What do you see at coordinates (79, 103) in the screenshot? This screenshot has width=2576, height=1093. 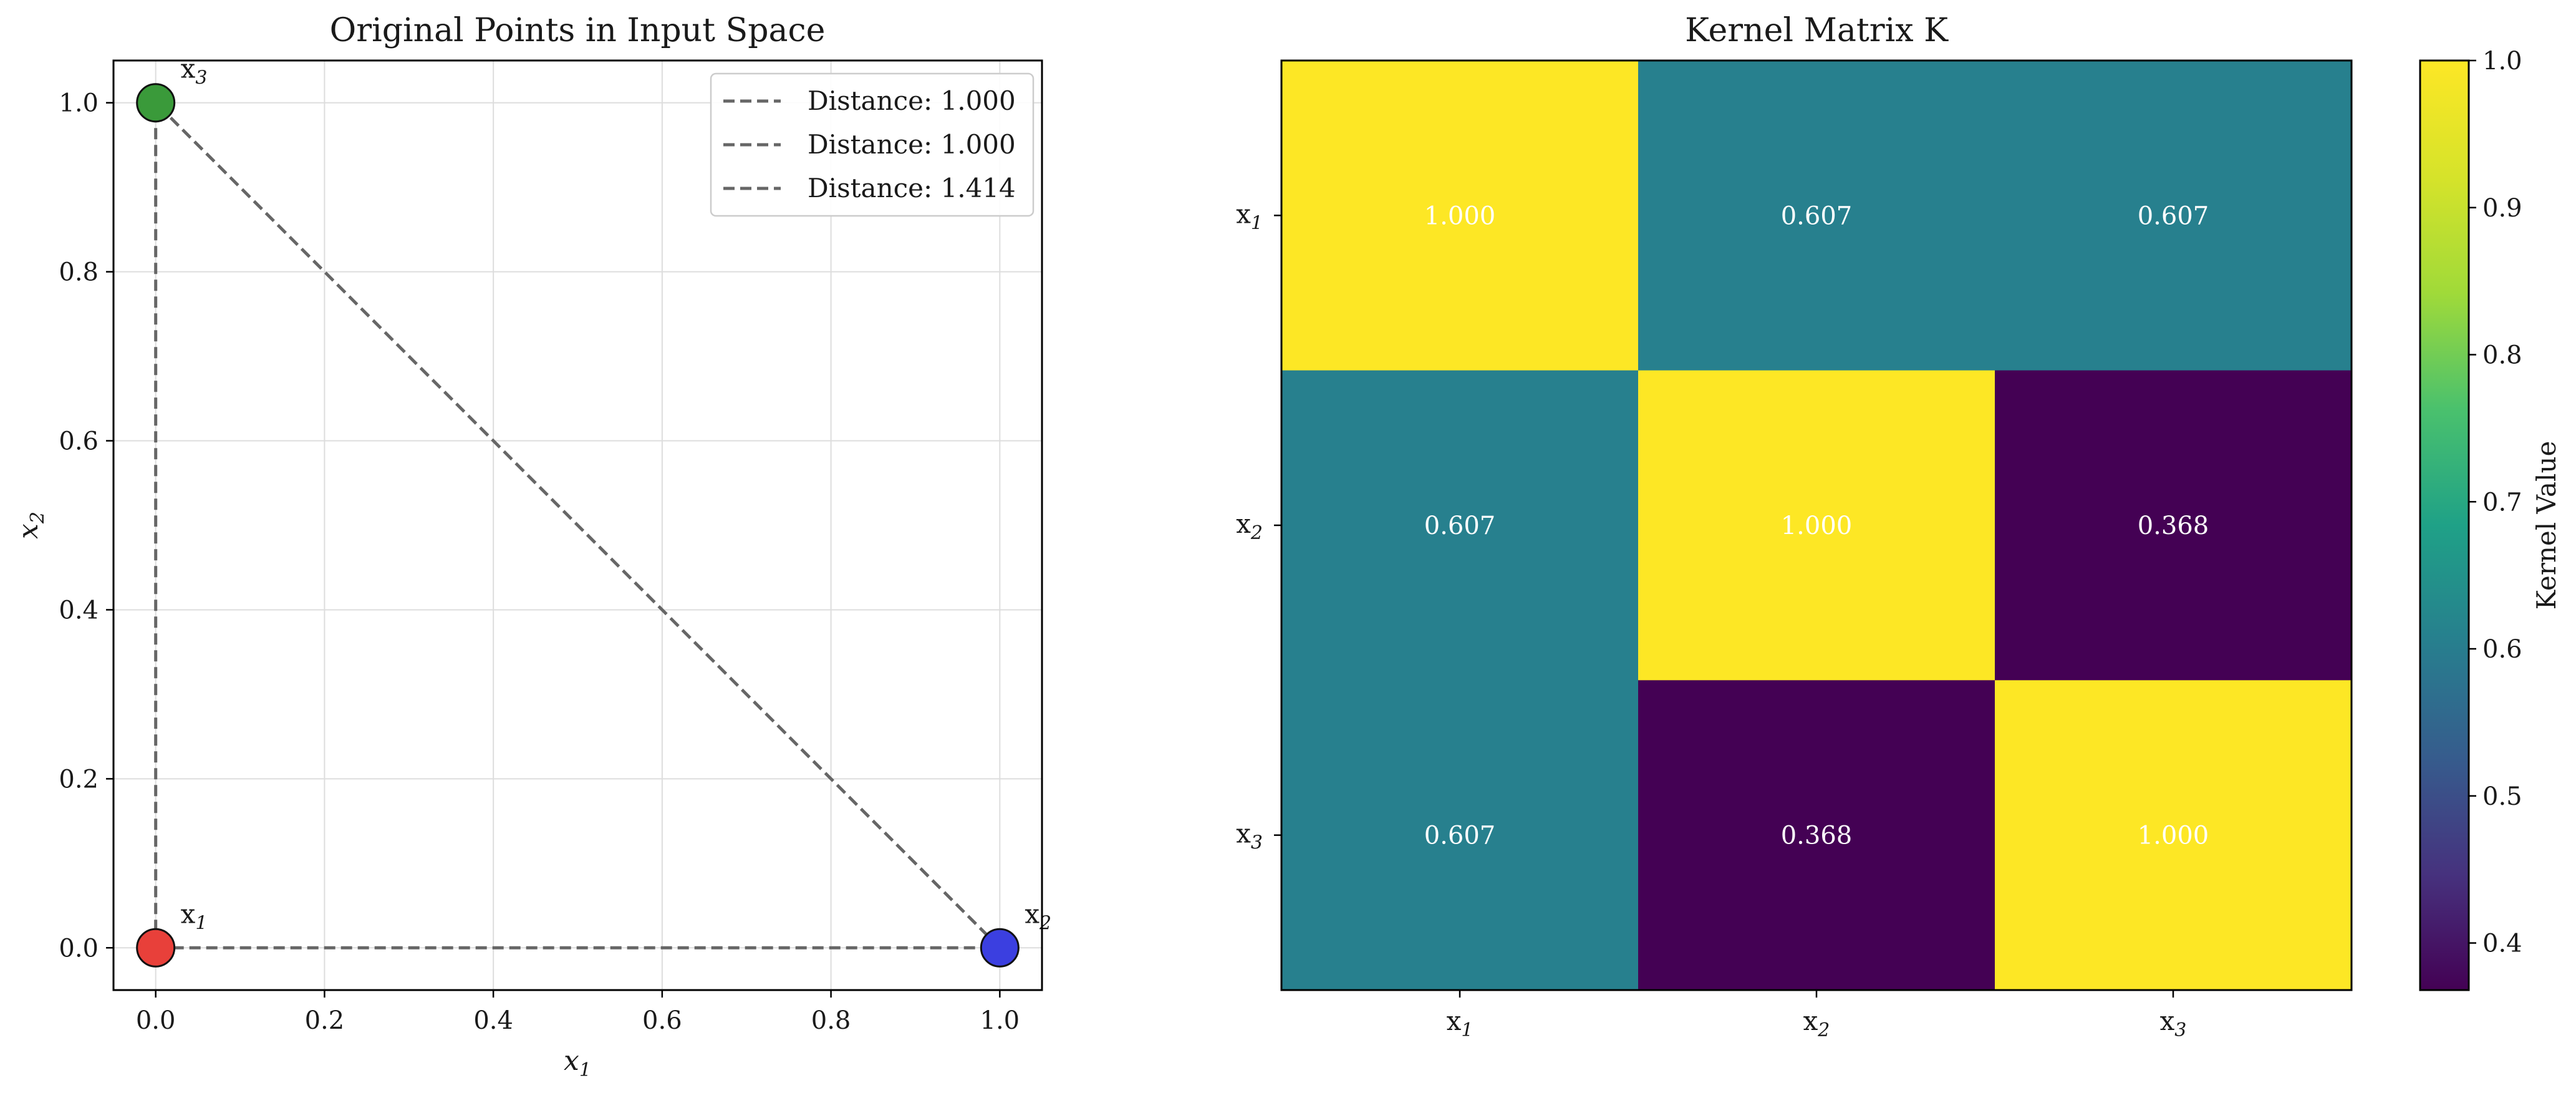 I see `y-tick-label: 1.0` at bounding box center [79, 103].